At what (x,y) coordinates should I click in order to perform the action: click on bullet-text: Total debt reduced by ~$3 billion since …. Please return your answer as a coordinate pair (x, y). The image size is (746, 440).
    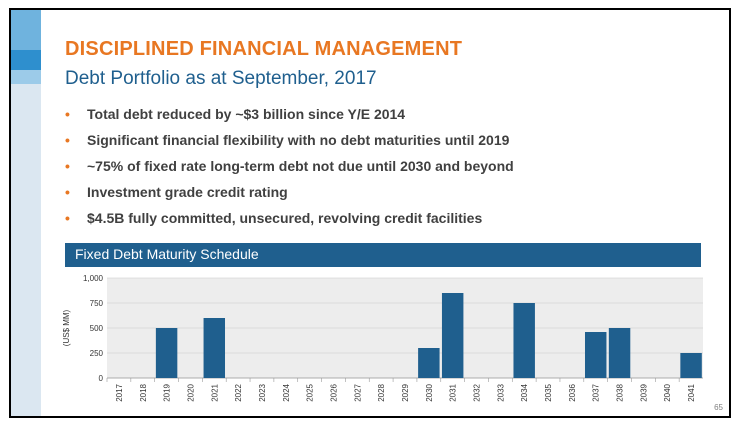
    Looking at the image, I should click on (246, 114).